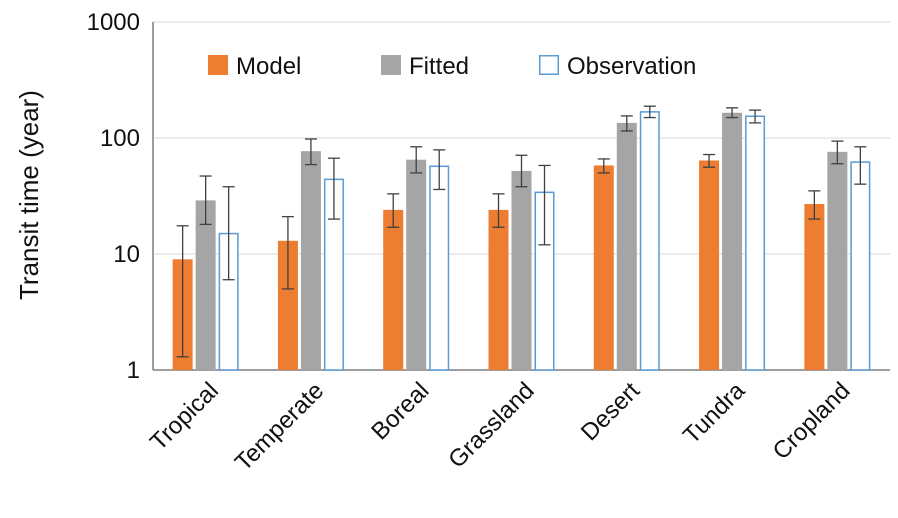 The image size is (898, 518). I want to click on legend-label: Fitted, so click(439, 66).